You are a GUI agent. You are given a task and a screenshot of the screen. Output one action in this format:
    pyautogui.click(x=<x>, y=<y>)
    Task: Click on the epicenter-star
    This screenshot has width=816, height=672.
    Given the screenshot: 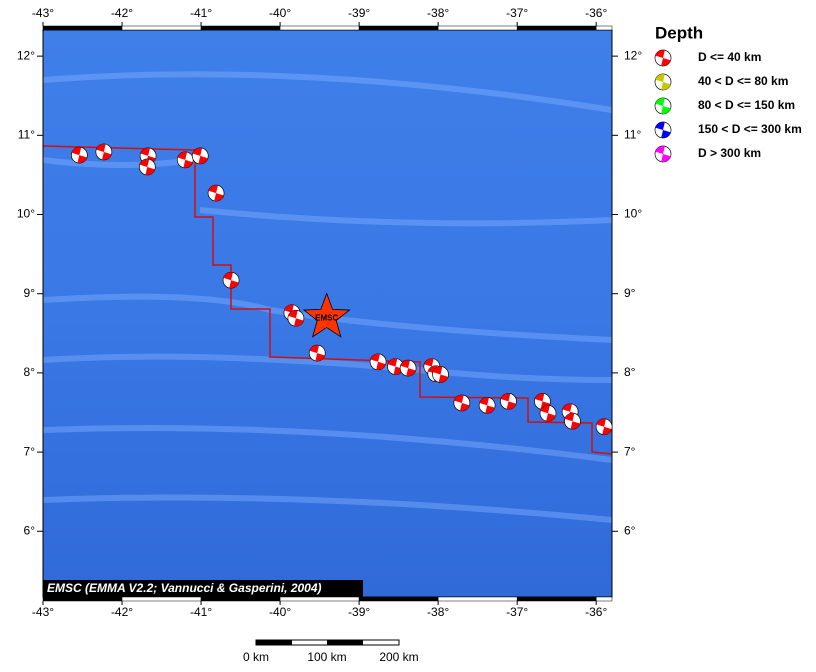 What is the action you would take?
    pyautogui.click(x=326, y=315)
    